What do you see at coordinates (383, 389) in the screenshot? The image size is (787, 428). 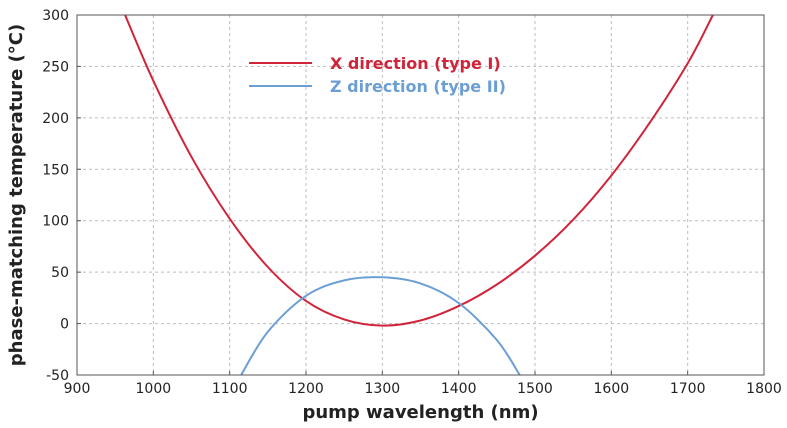 I see `x-tick-label: 1300` at bounding box center [383, 389].